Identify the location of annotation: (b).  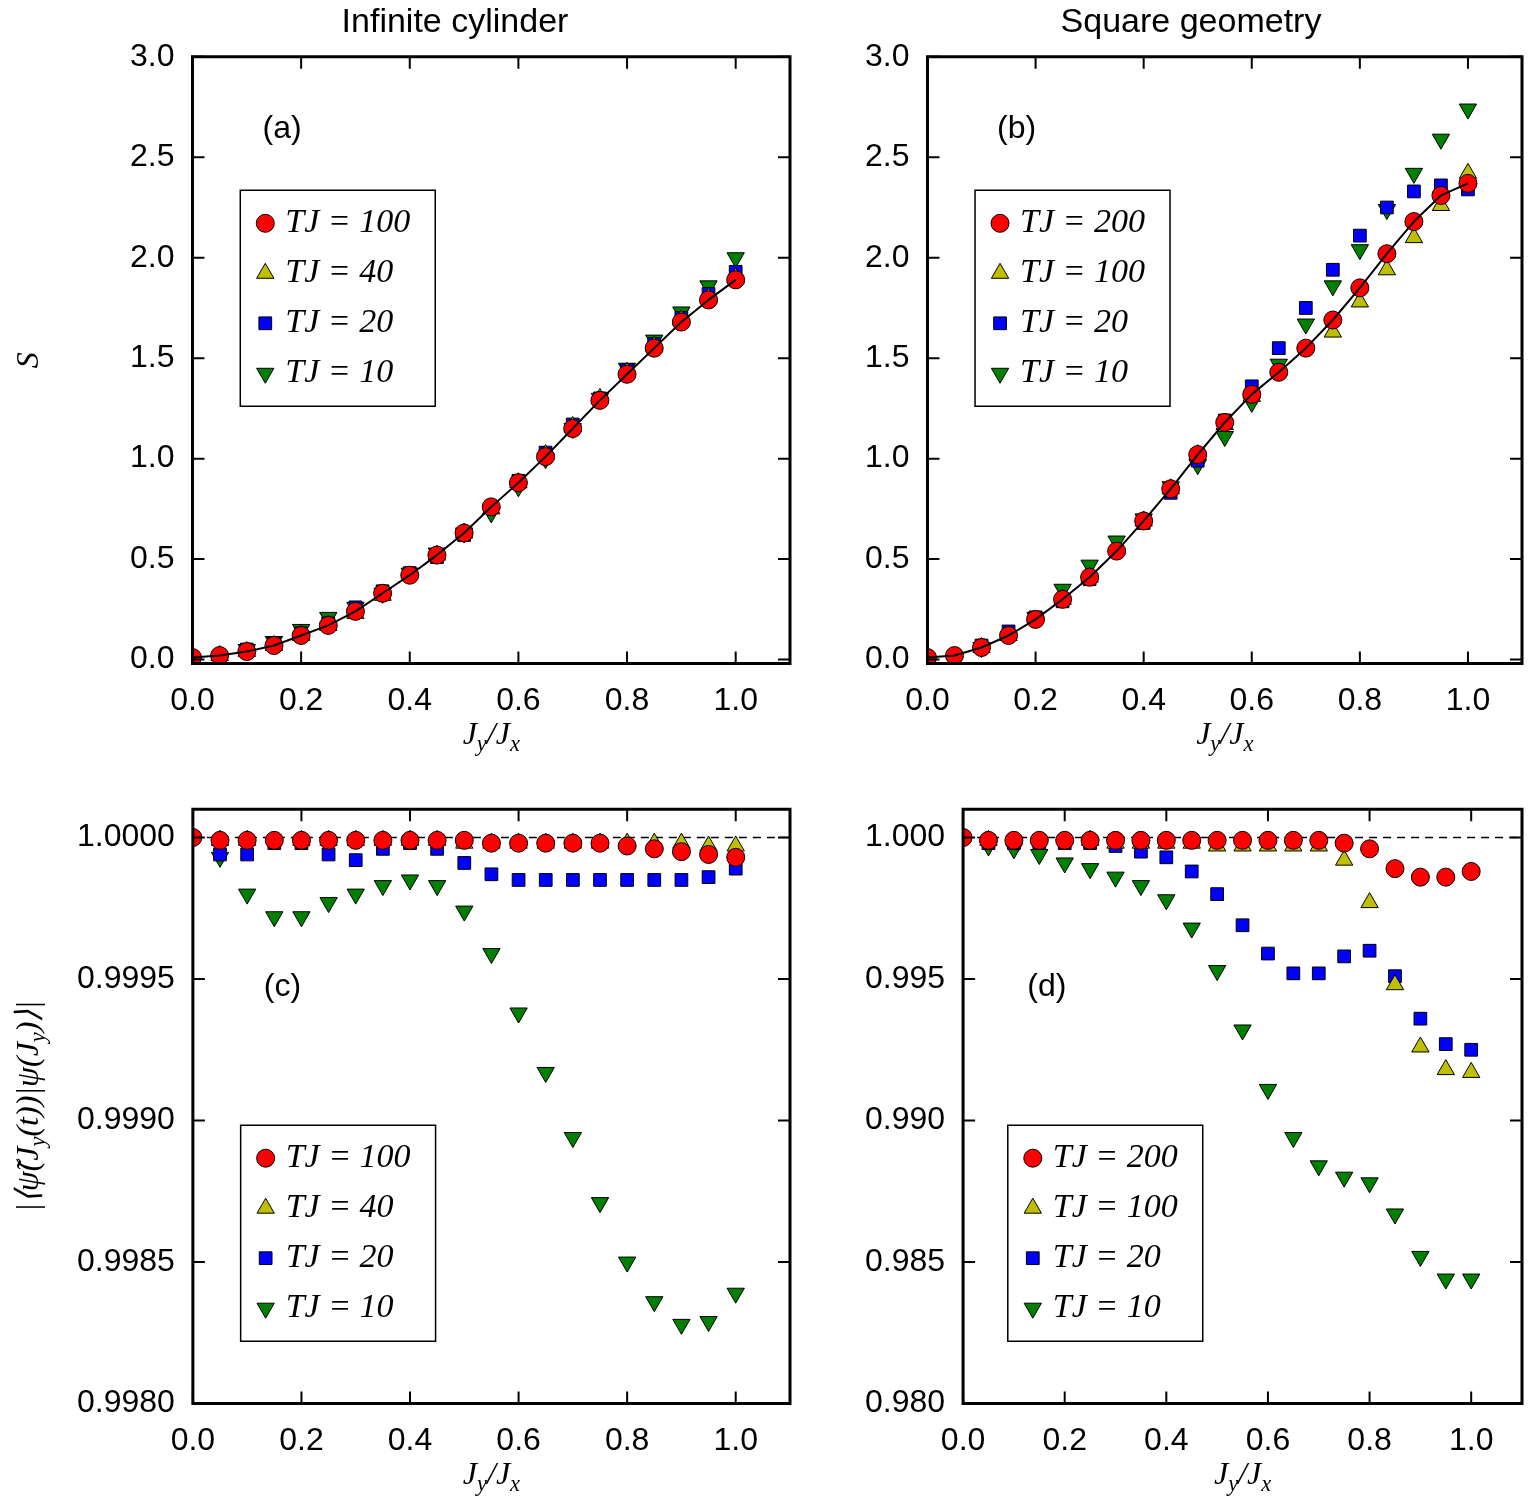
(1017, 127).